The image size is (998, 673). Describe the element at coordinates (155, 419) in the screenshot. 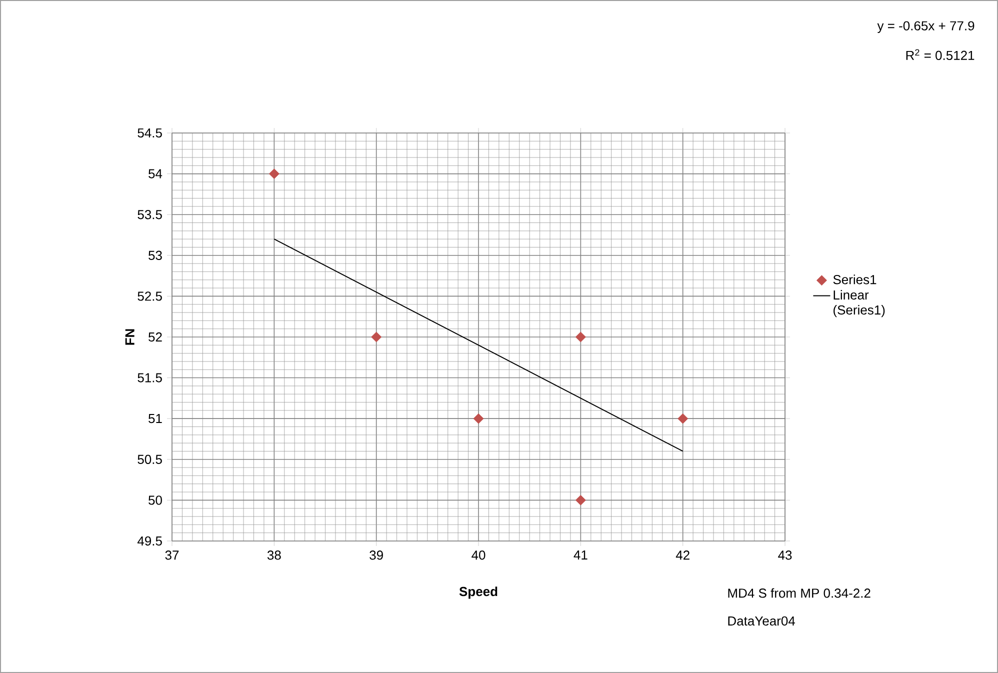

I see `y-tick-label: 51` at that location.